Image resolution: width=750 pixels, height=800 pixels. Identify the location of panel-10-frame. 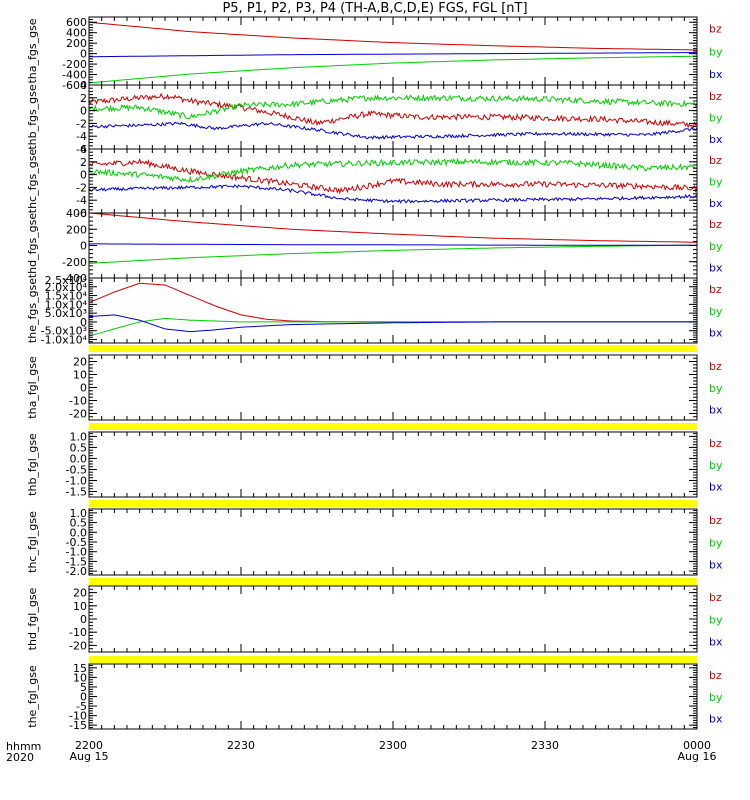
(393, 696).